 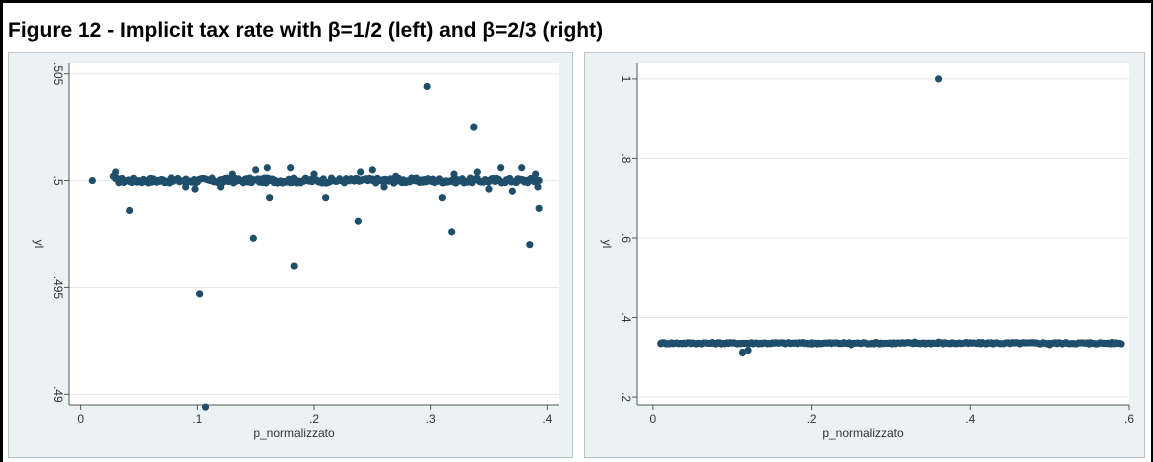 What do you see at coordinates (539, 180) in the screenshot?
I see `band-point` at bounding box center [539, 180].